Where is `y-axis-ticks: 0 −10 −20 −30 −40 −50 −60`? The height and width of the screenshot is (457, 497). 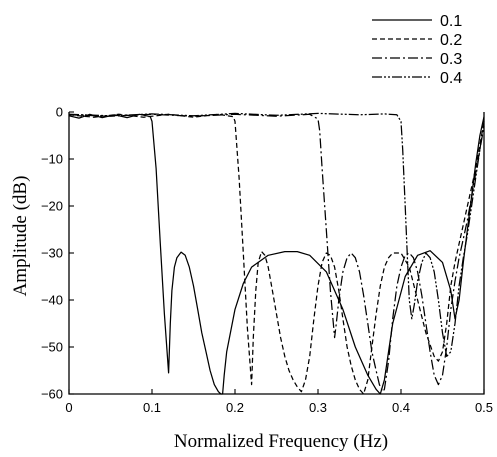
y-axis-ticks: 0 −10 −20 −30 −40 −50 −60 is located at coordinates (57, 253).